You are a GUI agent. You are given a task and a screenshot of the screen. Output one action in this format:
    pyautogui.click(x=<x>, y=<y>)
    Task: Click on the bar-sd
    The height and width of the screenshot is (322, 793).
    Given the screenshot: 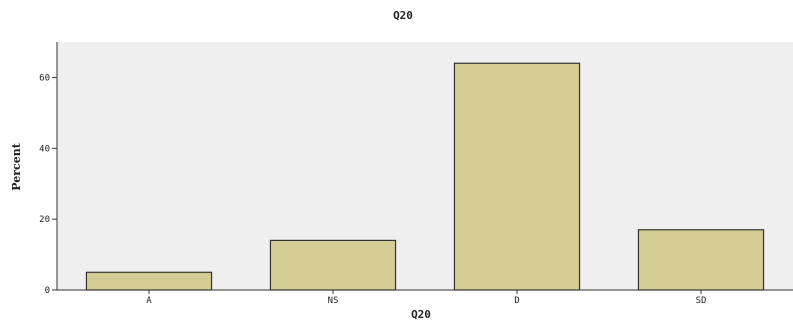 What is the action you would take?
    pyautogui.click(x=701, y=260)
    